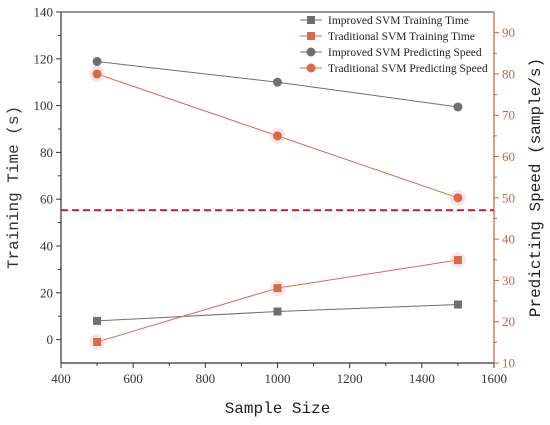 Image resolution: width=550 pixels, height=425 pixels. Describe the element at coordinates (50, 339) in the screenshot. I see `y-left-tick-label: 0` at that location.